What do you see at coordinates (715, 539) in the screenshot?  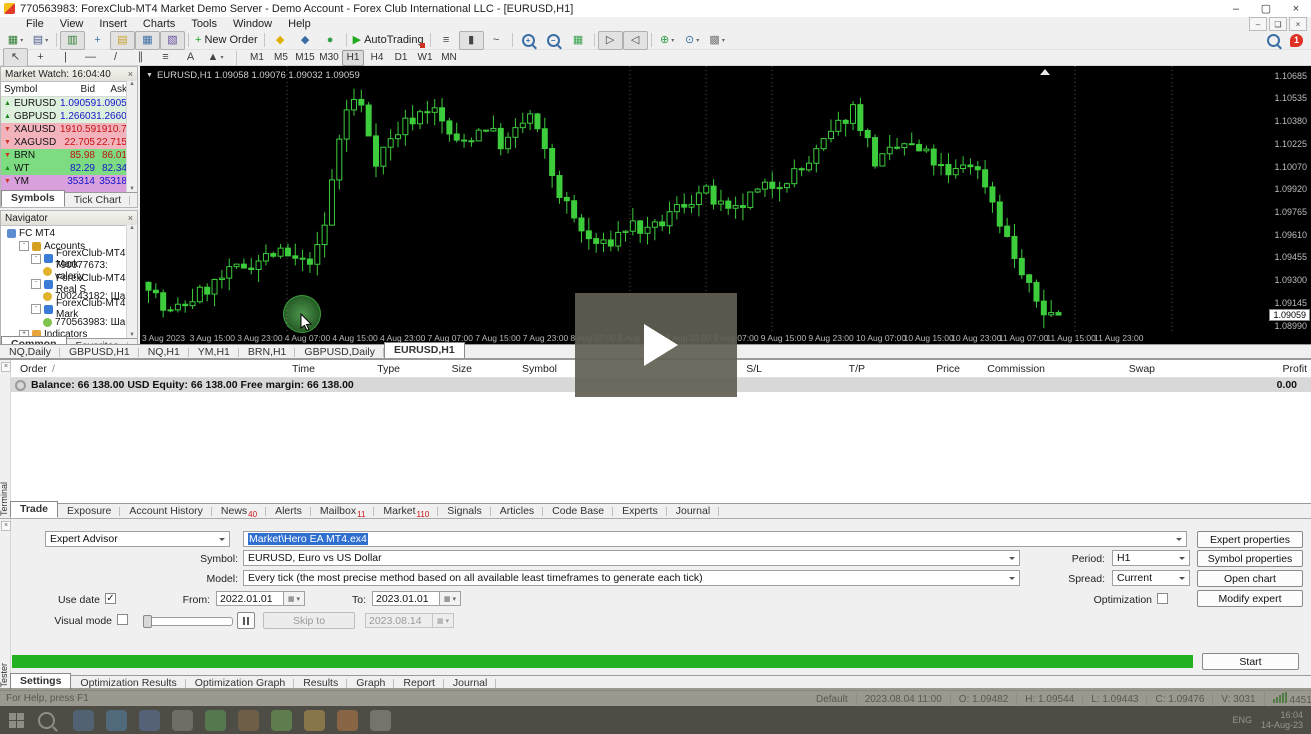 I see `expert-advisor-select: Market\Hero EA MT4.ex4` at bounding box center [715, 539].